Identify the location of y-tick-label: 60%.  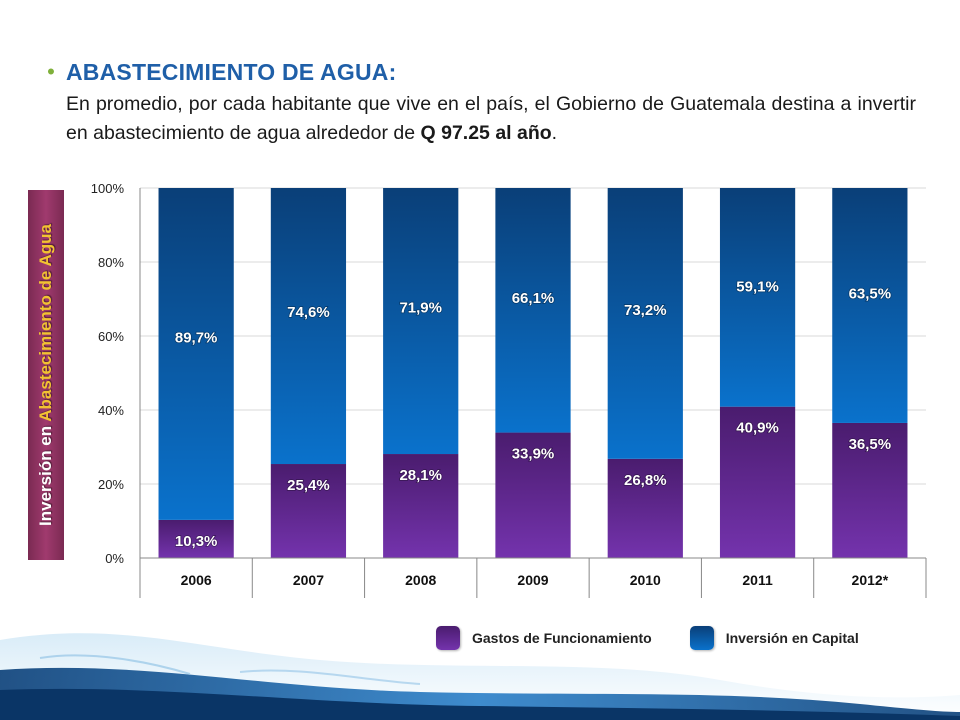
(111, 336).